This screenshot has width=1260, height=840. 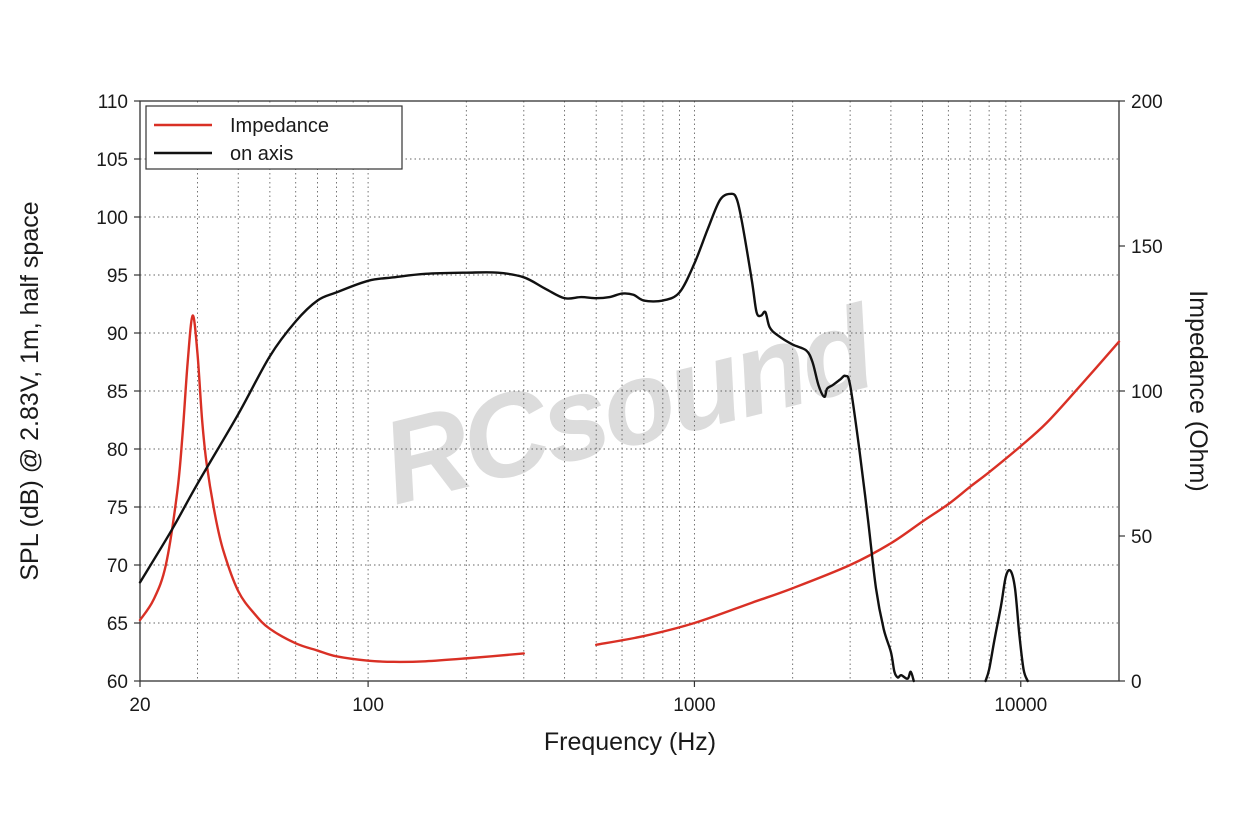 What do you see at coordinates (112, 160) in the screenshot?
I see `y-tick-label: 105` at bounding box center [112, 160].